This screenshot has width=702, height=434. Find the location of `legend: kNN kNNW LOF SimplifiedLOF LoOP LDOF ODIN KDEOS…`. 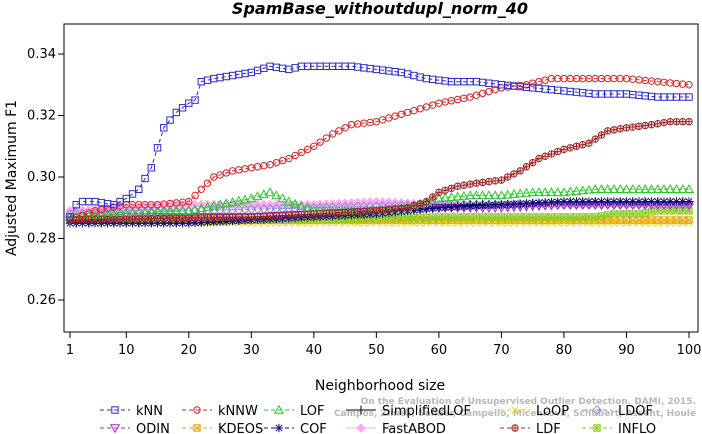

legend: kNN kNNW LOF SimplifiedLOF LoOP LDOF ODIN KDEOS… is located at coordinates (378, 419).